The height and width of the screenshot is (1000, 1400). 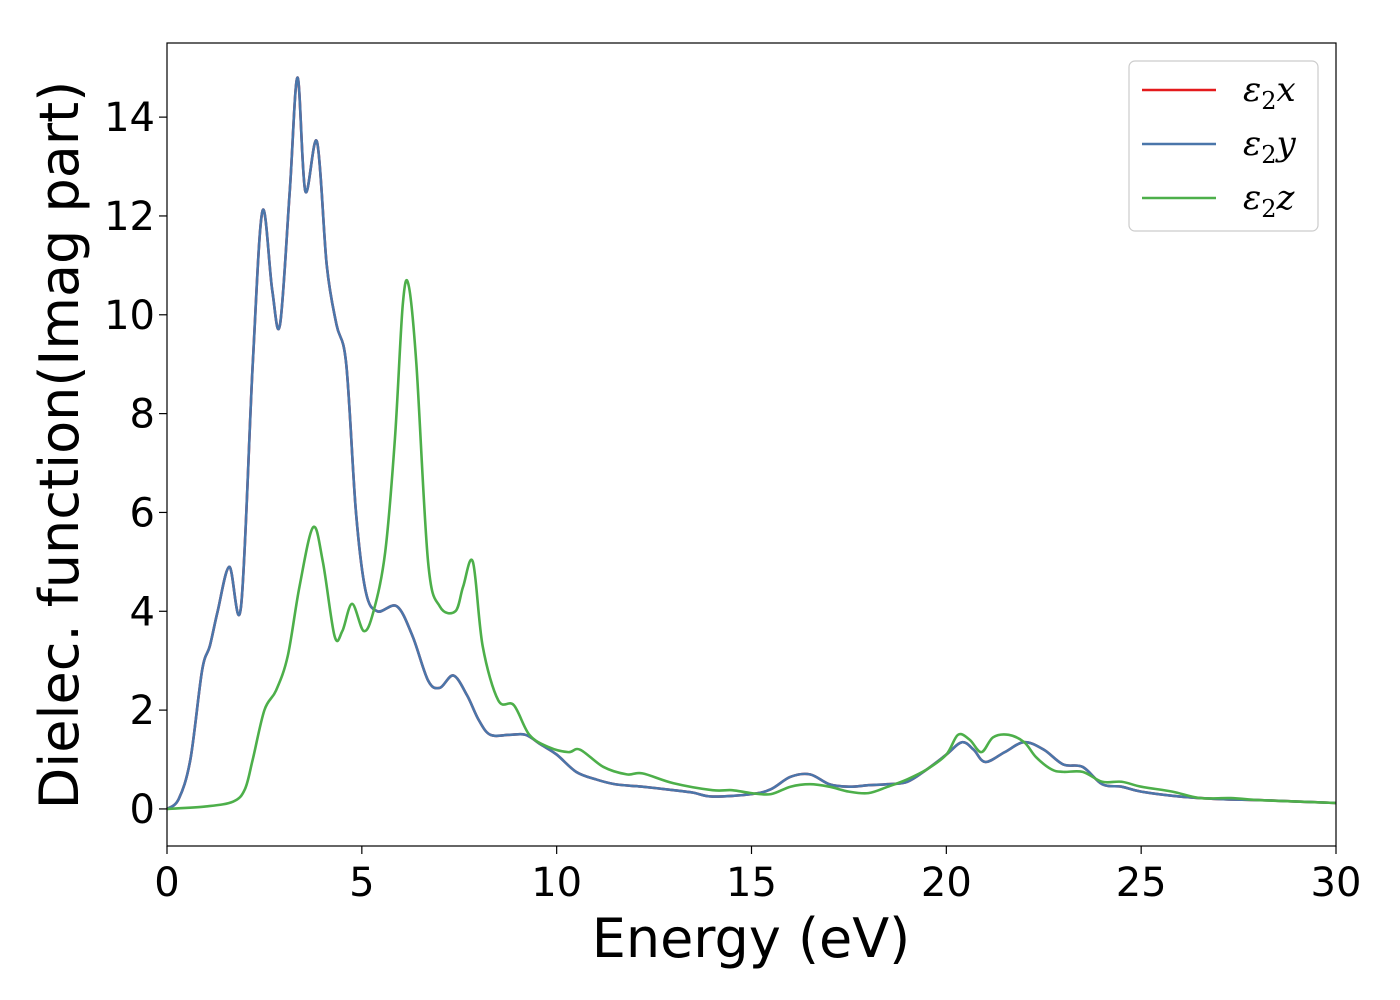 What do you see at coordinates (129, 316) in the screenshot?
I see `y-tick-label: 10` at bounding box center [129, 316].